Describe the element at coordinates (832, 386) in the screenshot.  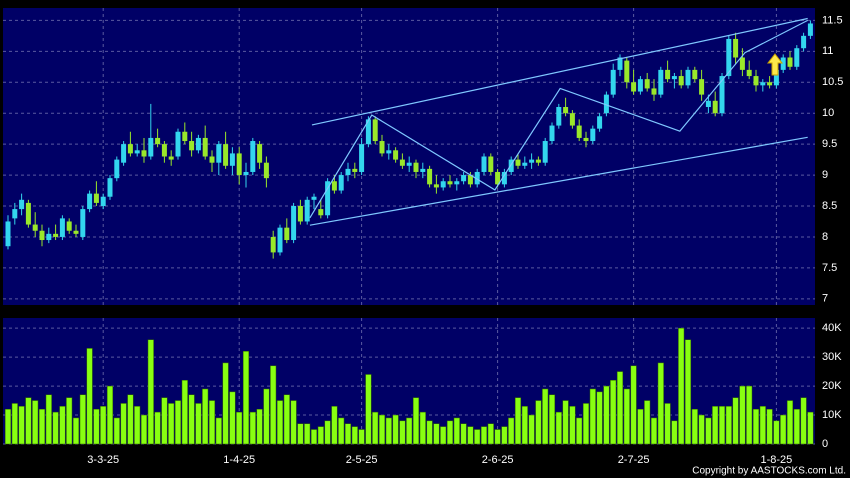
I see `volume-tick-label: 20K` at that location.